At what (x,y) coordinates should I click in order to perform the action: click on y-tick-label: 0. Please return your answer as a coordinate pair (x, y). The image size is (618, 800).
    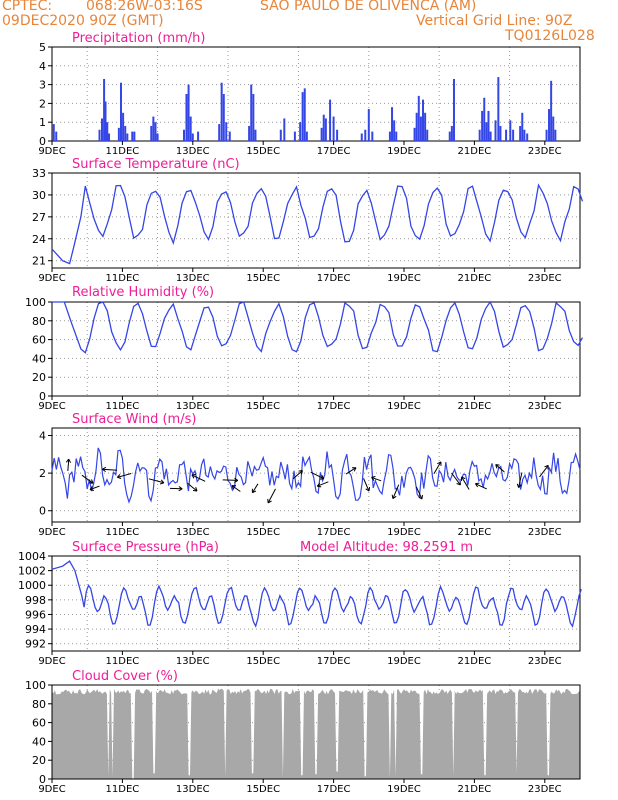
    Looking at the image, I should click on (42, 511).